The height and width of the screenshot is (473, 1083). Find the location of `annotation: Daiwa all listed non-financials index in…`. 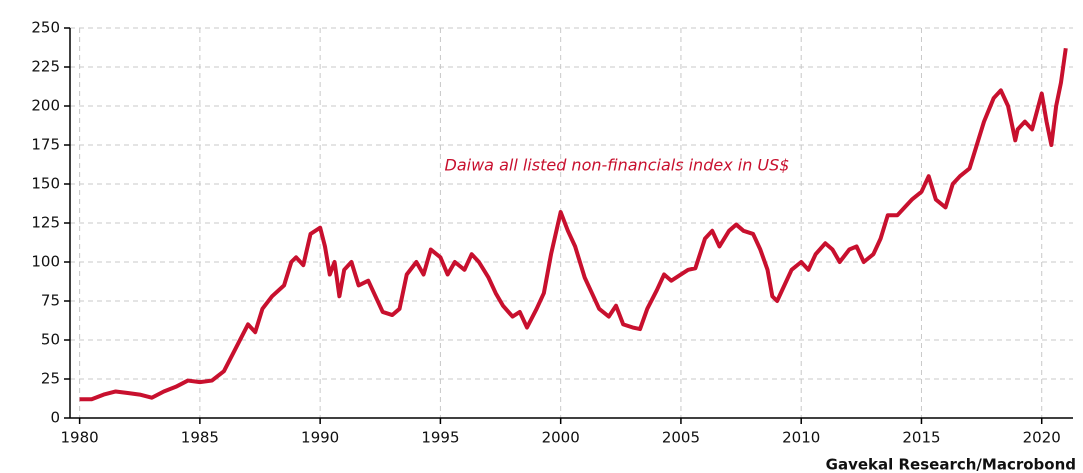

annotation: Daiwa all listed non-financials index in… is located at coordinates (617, 165).